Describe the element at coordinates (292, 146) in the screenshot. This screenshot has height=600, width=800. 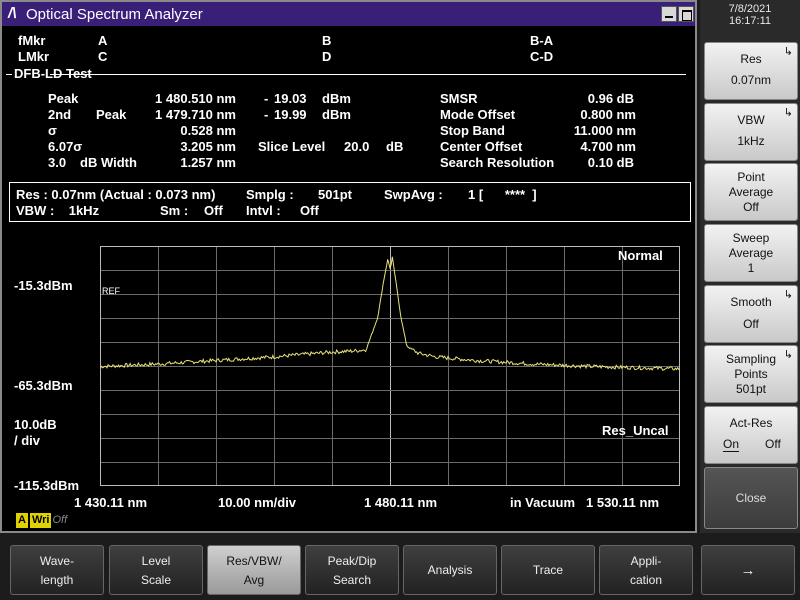
I see `slice-level-label: Slice Level` at that location.